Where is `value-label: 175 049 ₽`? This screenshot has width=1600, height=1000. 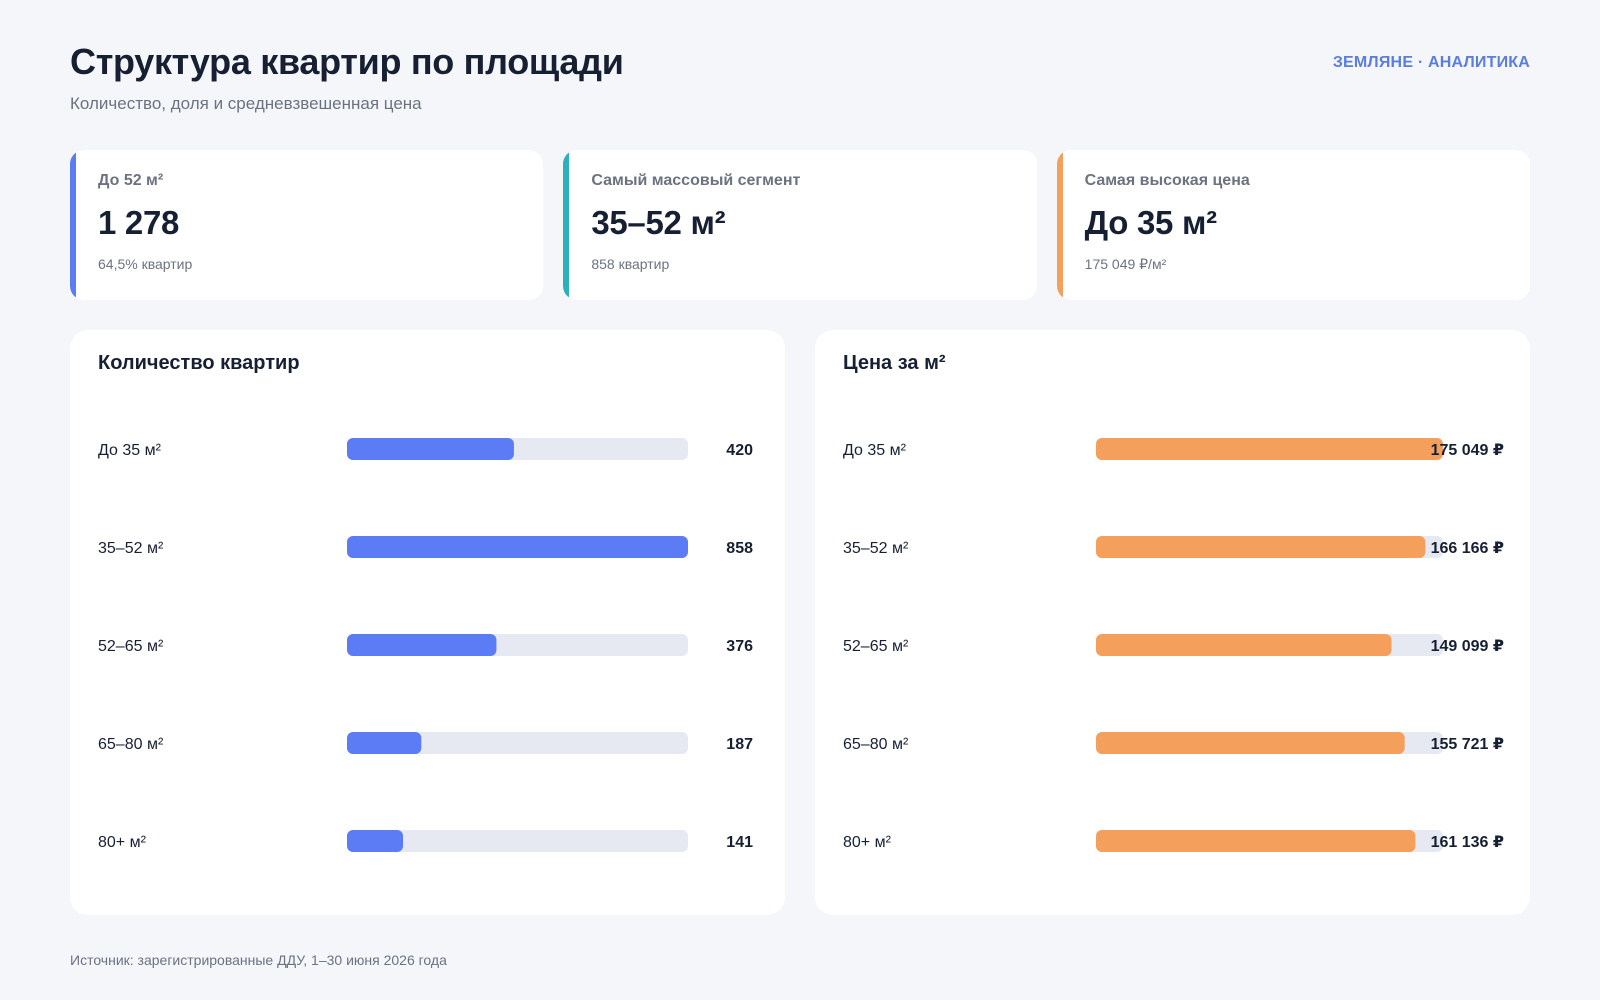 value-label: 175 049 ₽ is located at coordinates (1467, 450).